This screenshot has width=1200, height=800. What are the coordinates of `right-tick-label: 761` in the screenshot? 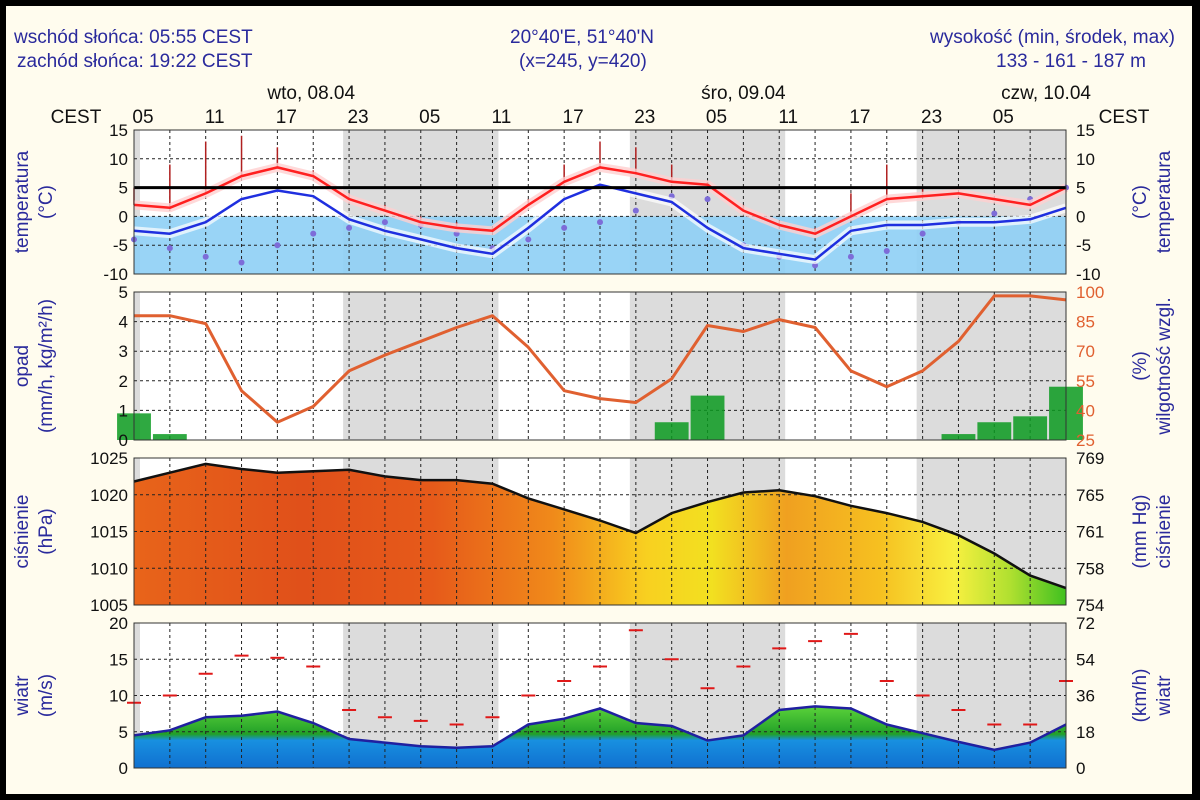 It's located at (1090, 532).